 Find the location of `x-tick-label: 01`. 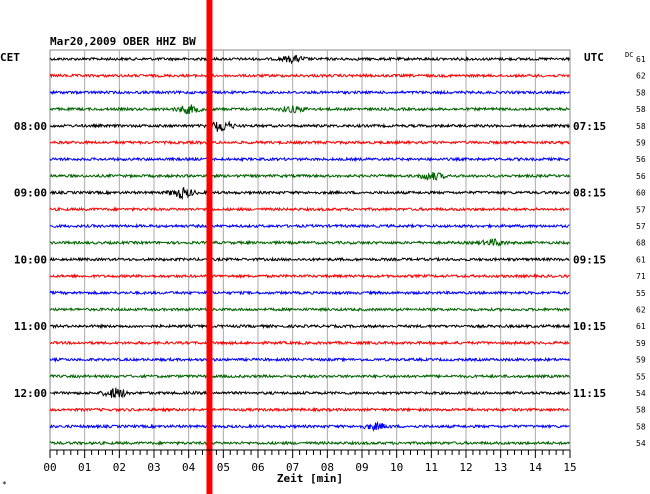

x-tick-label: 01 is located at coordinates (84, 467).